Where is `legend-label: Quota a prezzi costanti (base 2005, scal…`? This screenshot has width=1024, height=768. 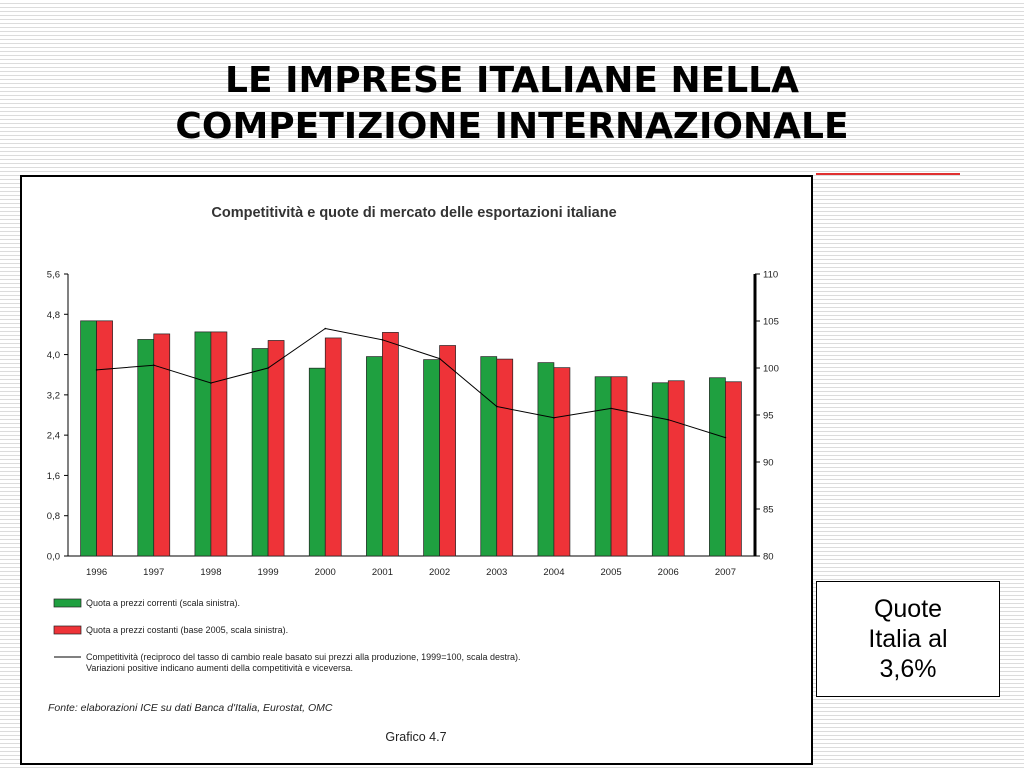
legend-label: Quota a prezzi costanti (base 2005, scal… is located at coordinates (187, 630).